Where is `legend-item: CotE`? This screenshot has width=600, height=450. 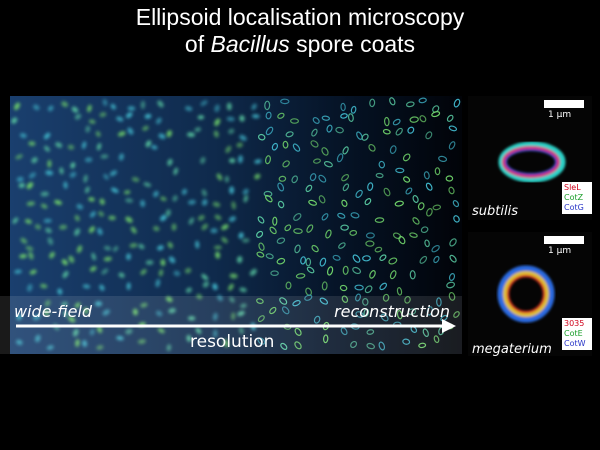 legend-item: CotE is located at coordinates (573, 333).